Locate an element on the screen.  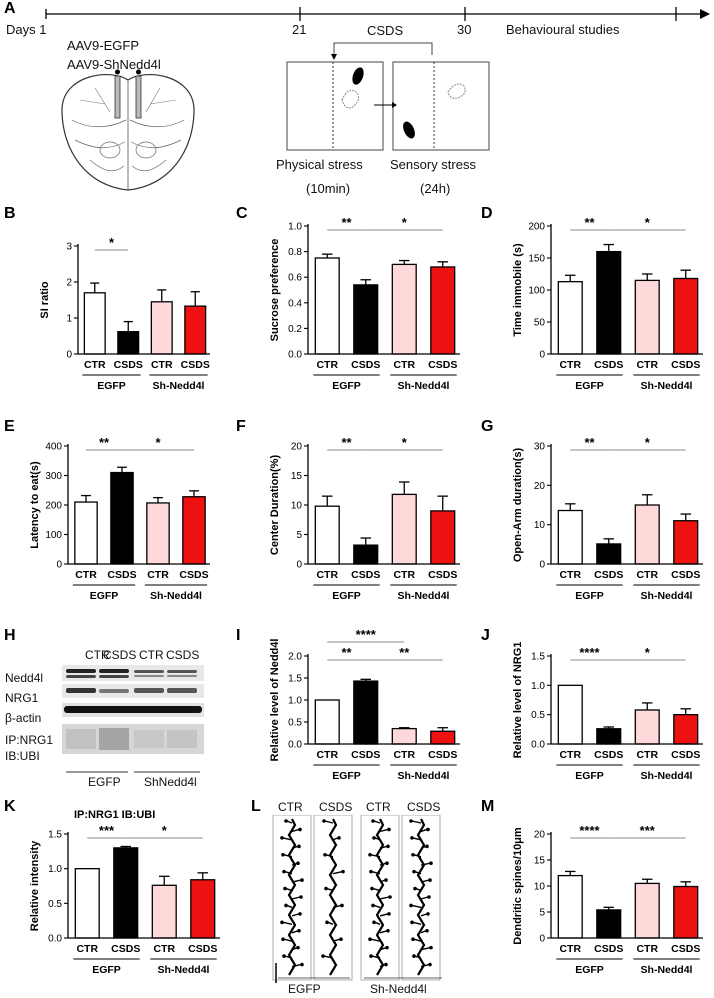
significance-label: **** is located at coordinates (589, 830).